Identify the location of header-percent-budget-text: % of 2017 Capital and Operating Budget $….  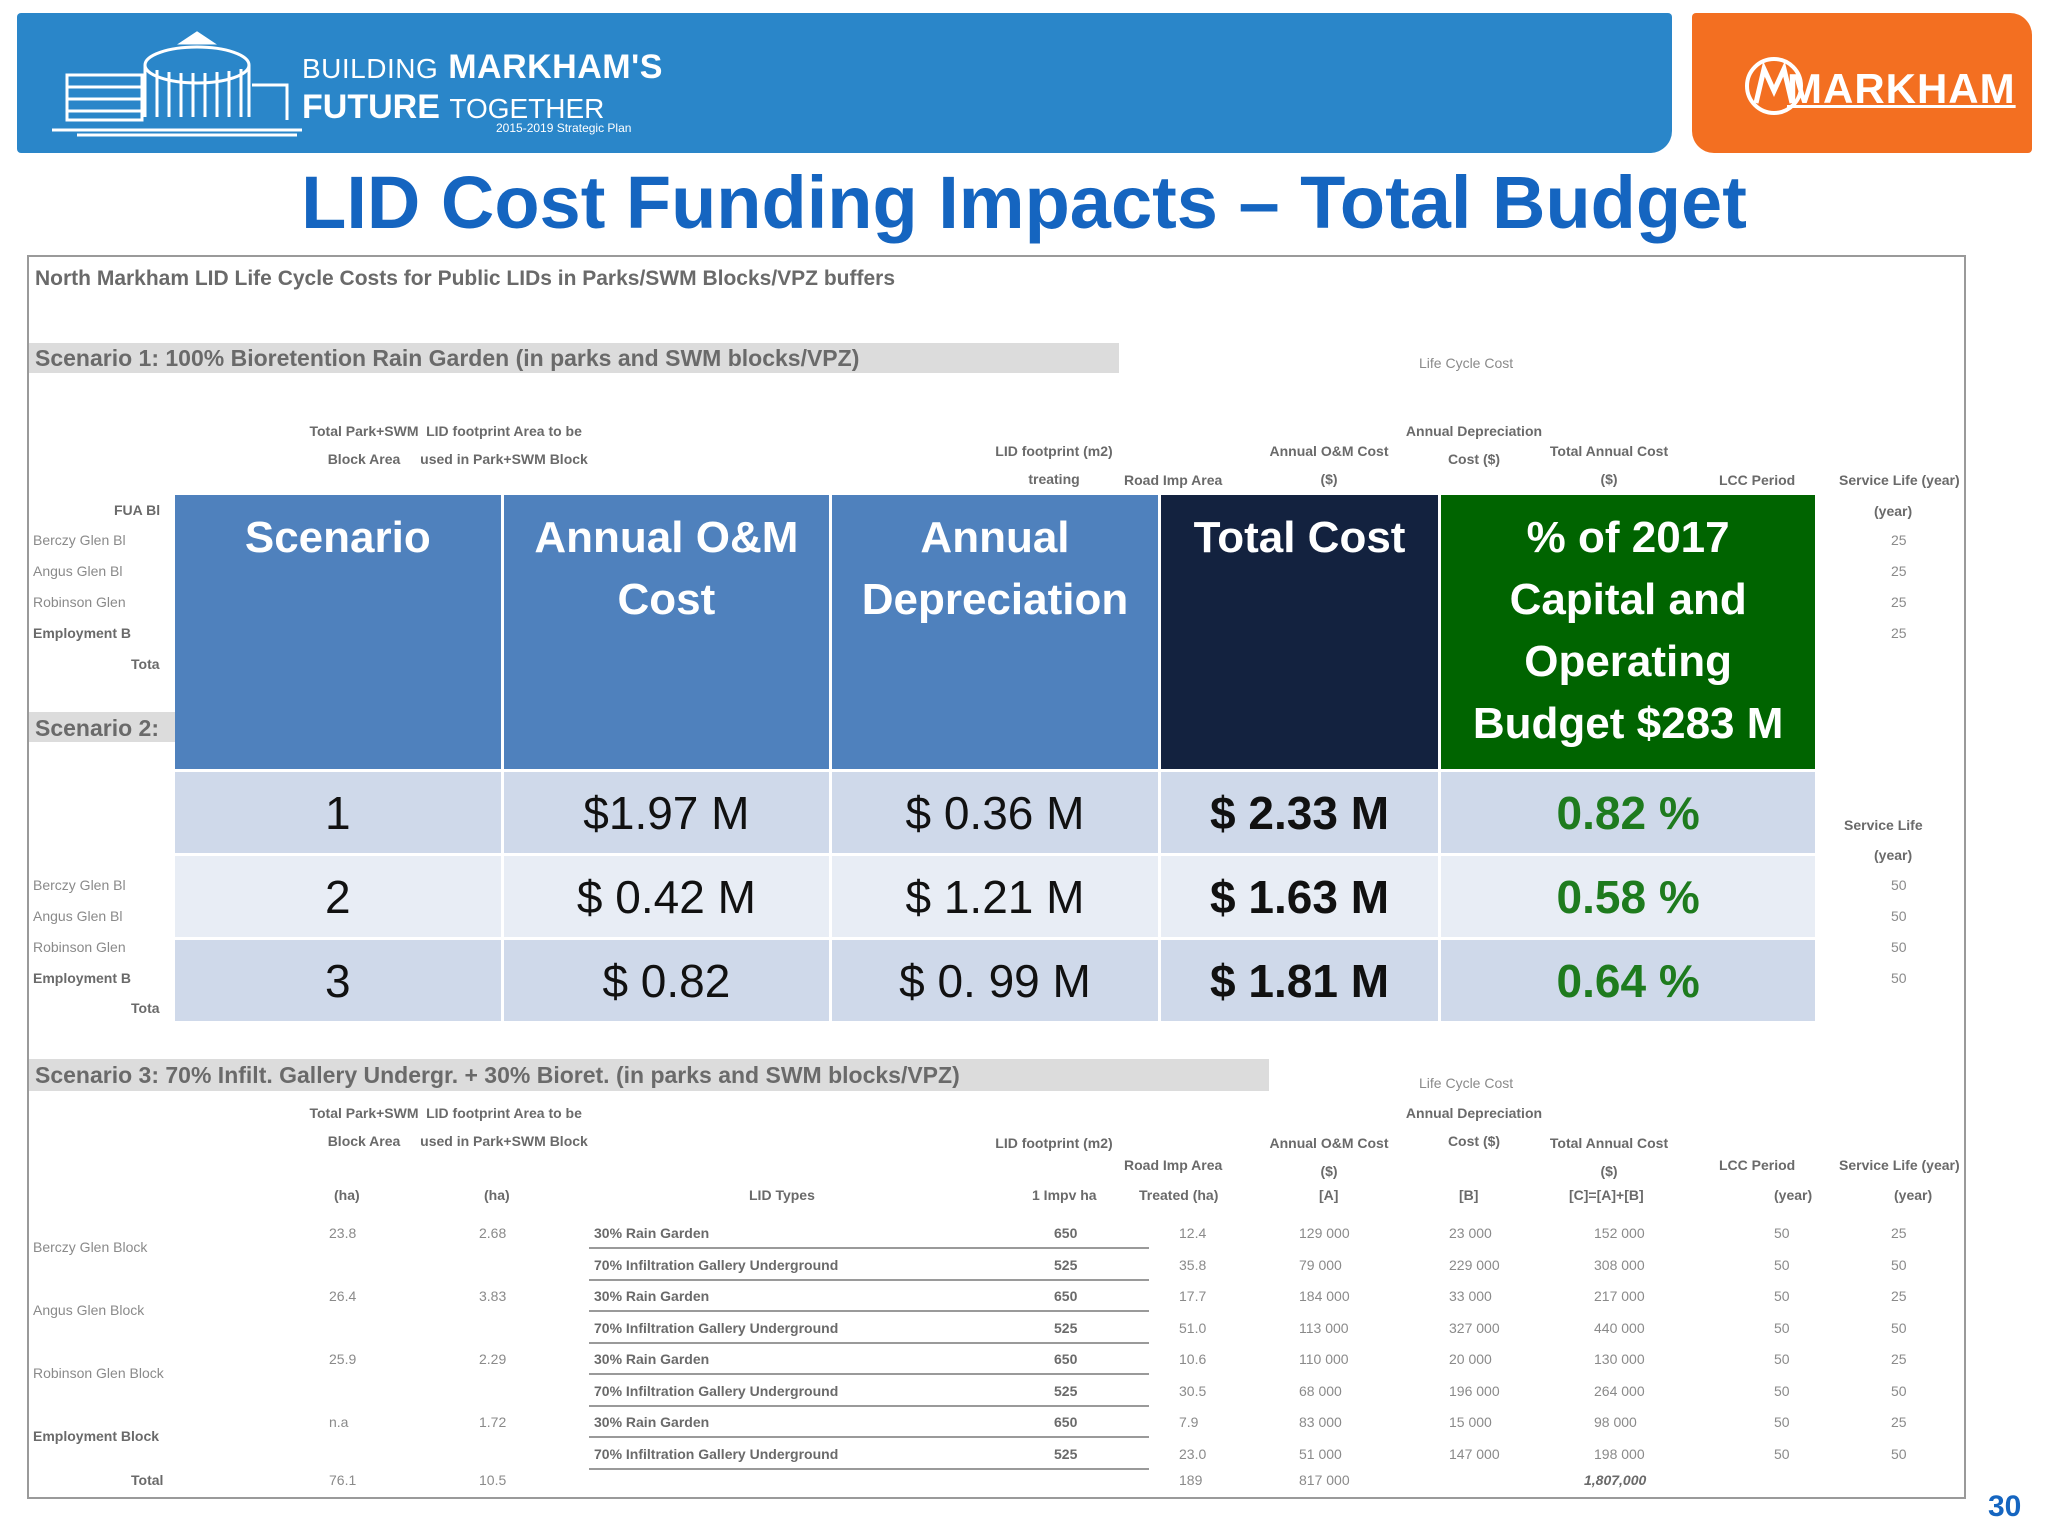
(1628, 630).